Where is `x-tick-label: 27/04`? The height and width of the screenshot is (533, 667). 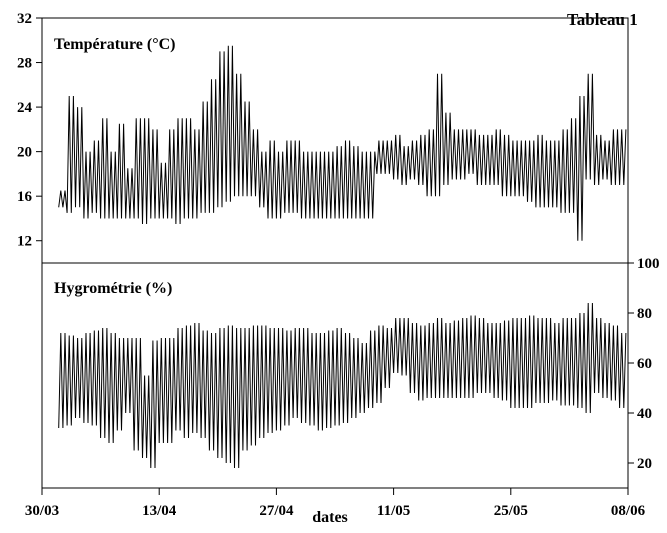
x-tick-label: 27/04 is located at coordinates (276, 511).